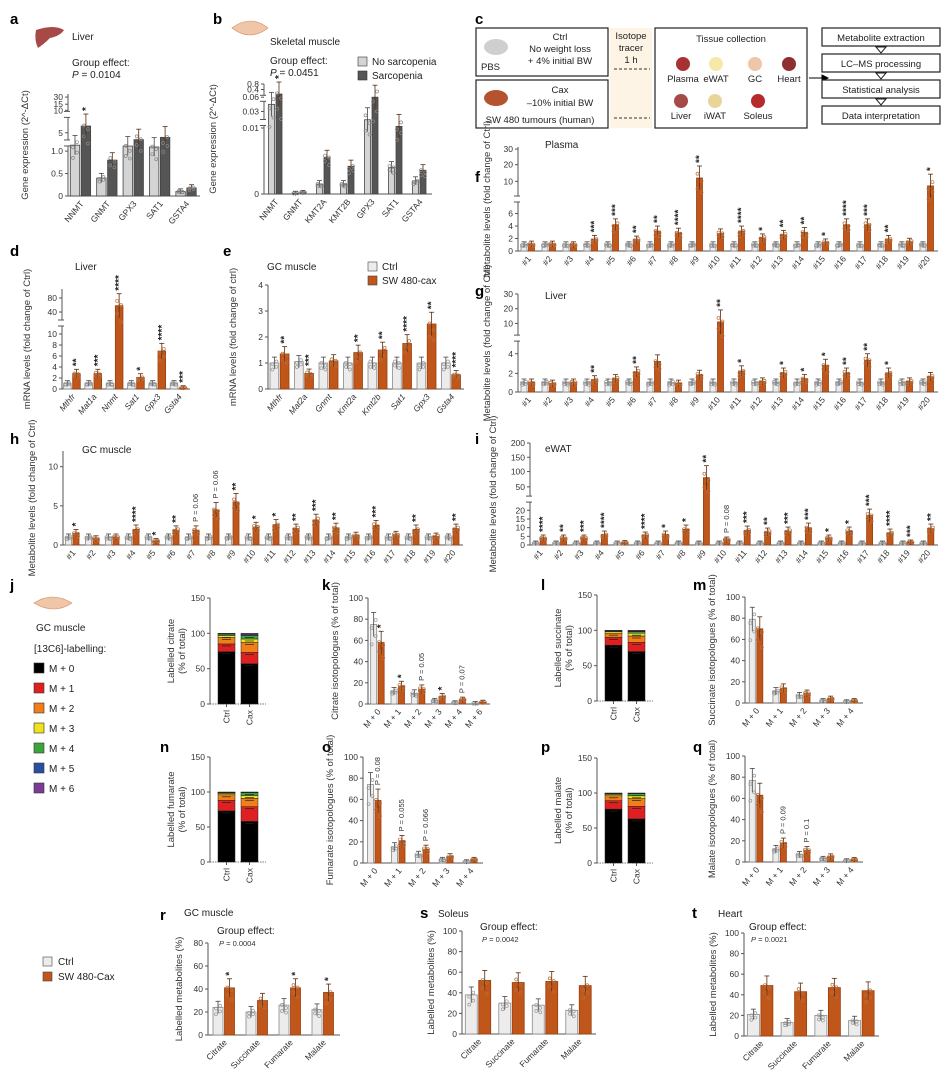  What do you see at coordinates (701, 555) in the screenshot?
I see `x-tick-label: #9` at bounding box center [701, 555].